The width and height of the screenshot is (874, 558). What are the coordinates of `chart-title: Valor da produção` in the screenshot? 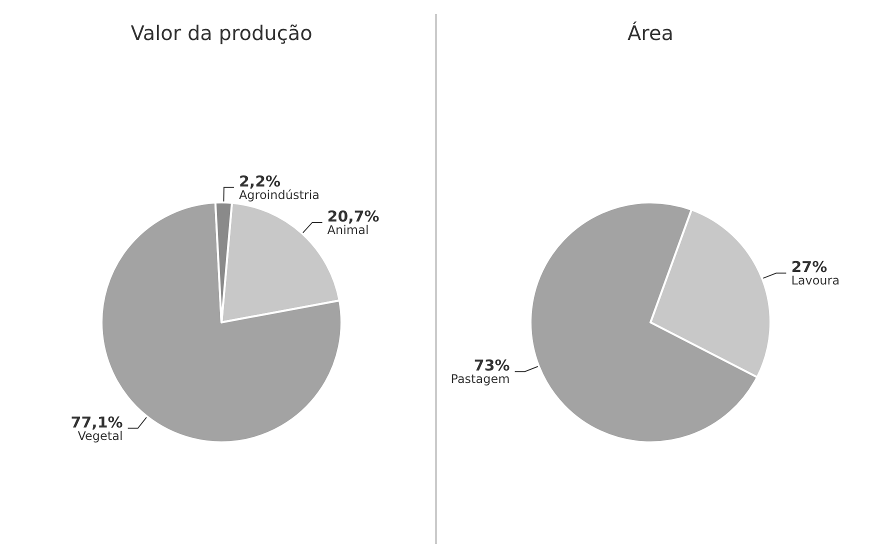 It's located at (221, 33).